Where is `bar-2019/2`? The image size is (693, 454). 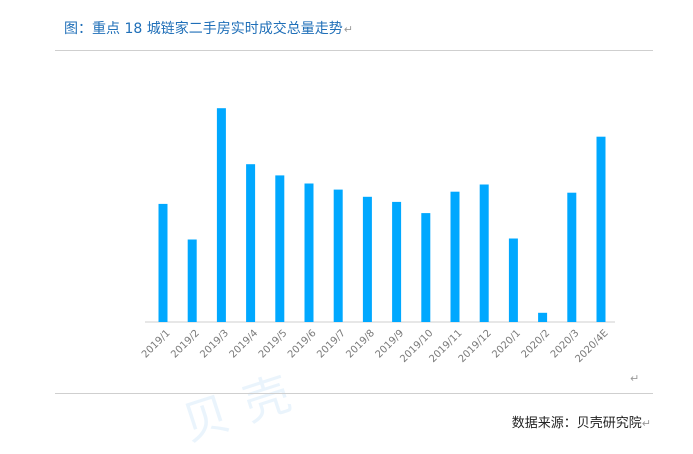
bar-2019/2 is located at coordinates (192, 280).